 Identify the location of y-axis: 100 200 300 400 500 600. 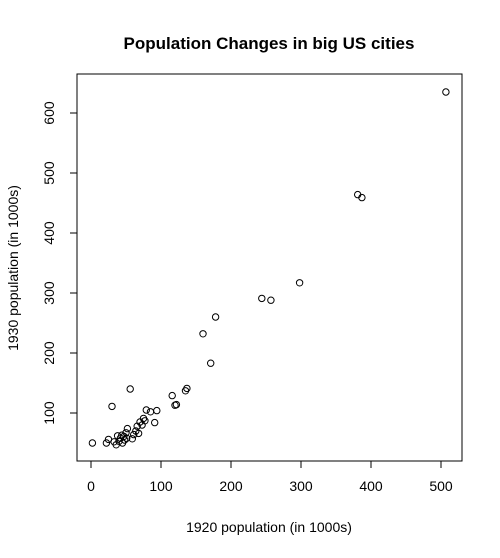
(59, 263).